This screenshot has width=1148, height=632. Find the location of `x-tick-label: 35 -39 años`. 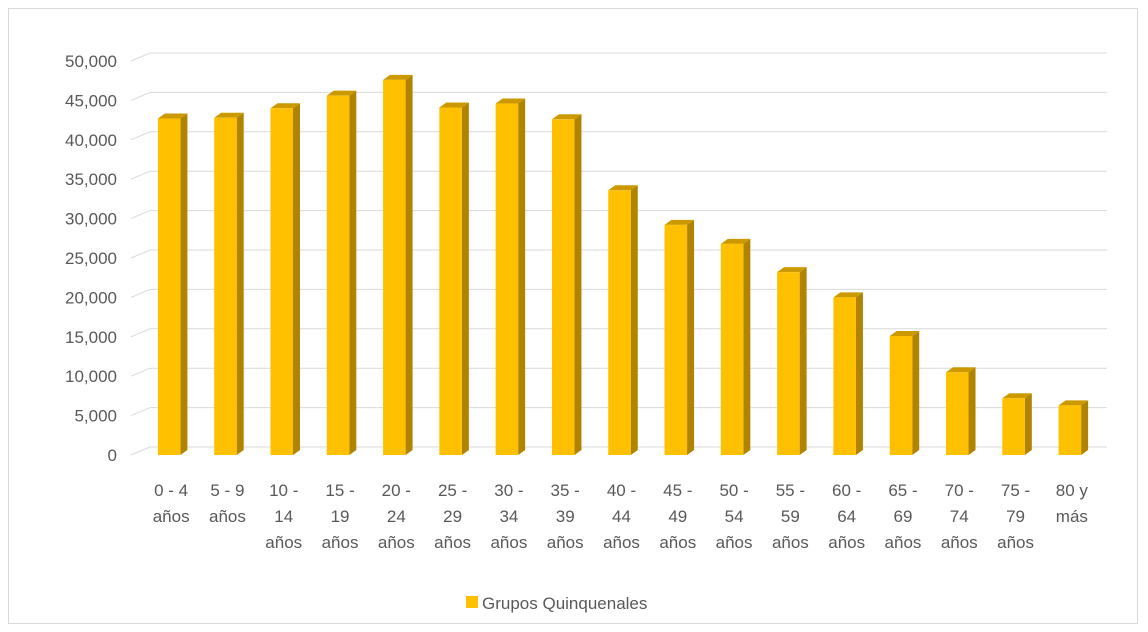

x-tick-label: 35 -39 años is located at coordinates (565, 516).